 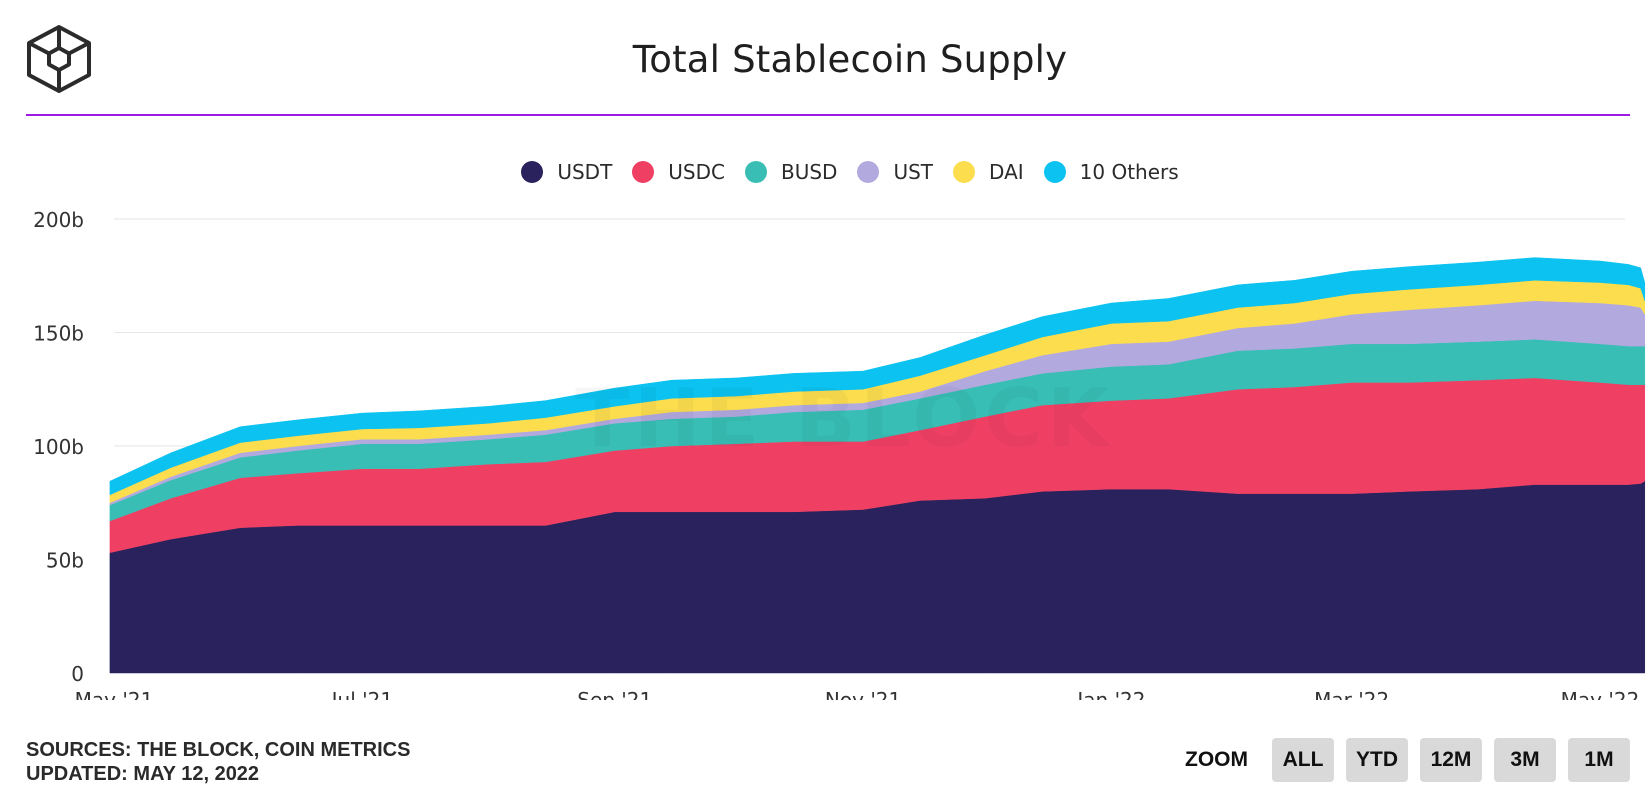 I want to click on x-tick-label: Jul '21, so click(x=361, y=694).